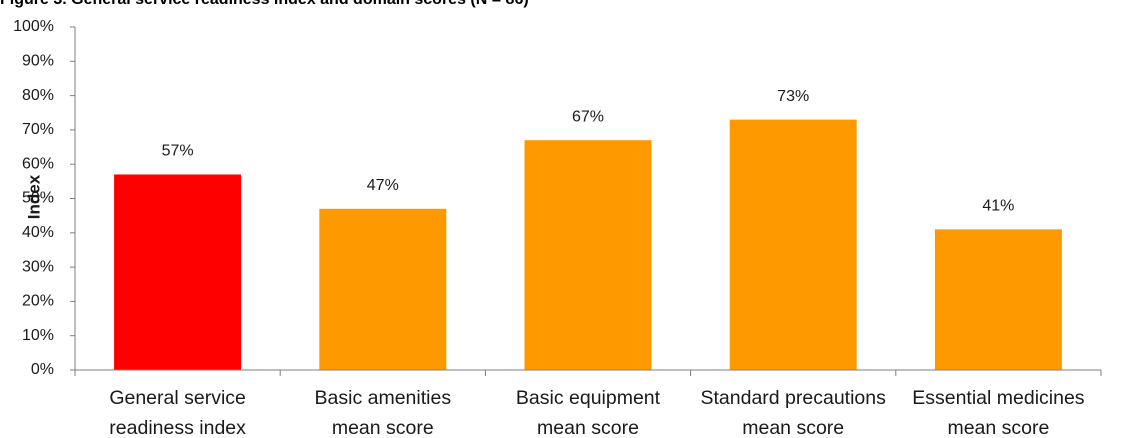 The width and height of the screenshot is (1121, 438). What do you see at coordinates (794, 412) in the screenshot?
I see `x-tick-label: Standard precautions mean score` at bounding box center [794, 412].